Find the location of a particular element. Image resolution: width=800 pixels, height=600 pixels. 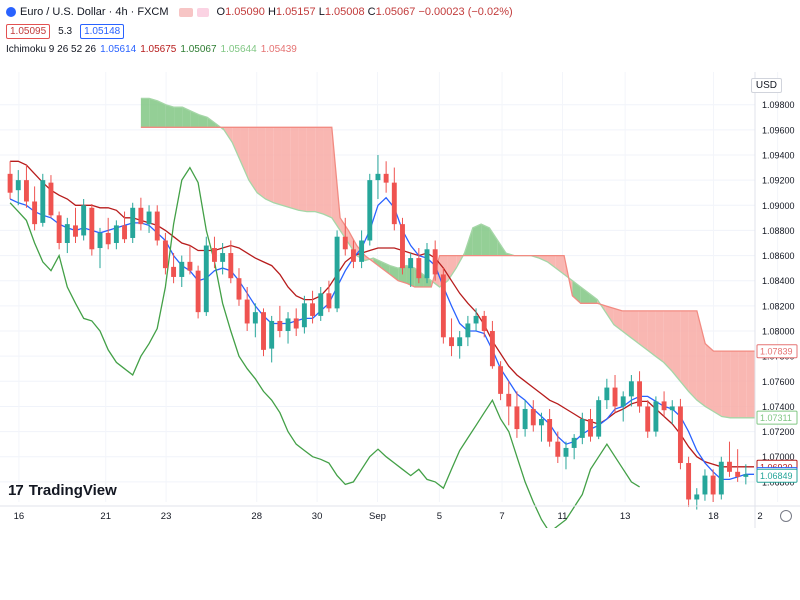

tradingview-mark-icon: 17 is located at coordinates (16, 490).